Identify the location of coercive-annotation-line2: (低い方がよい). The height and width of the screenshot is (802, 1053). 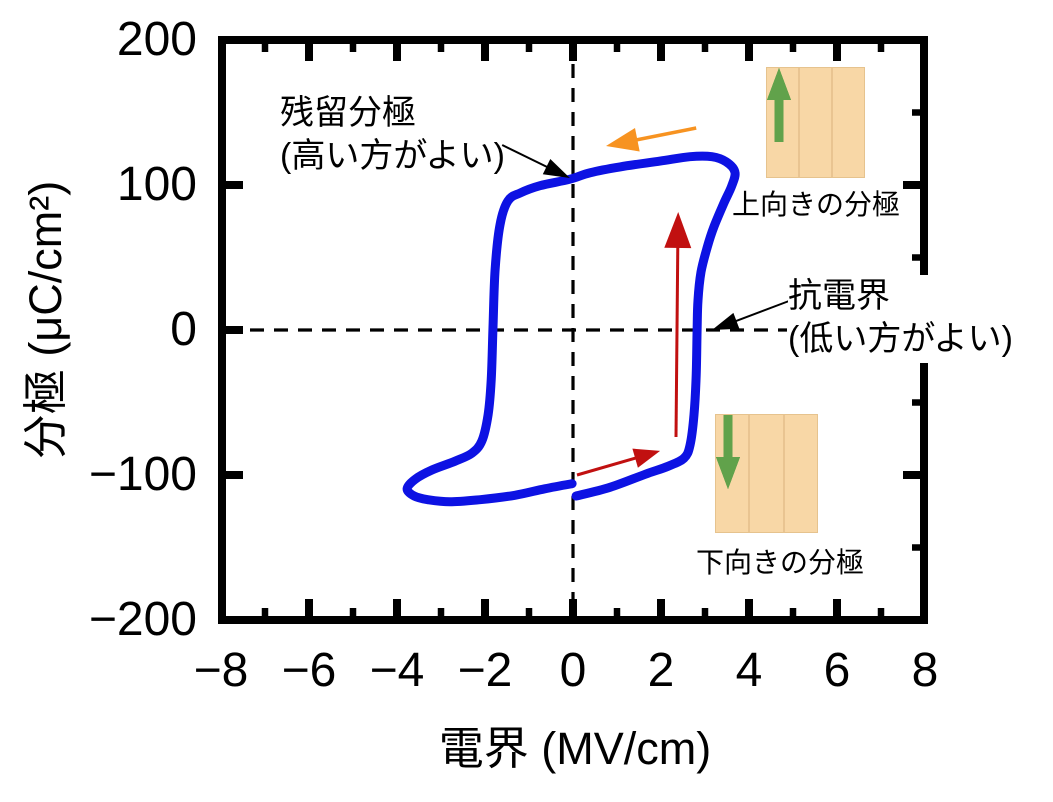
(900, 339).